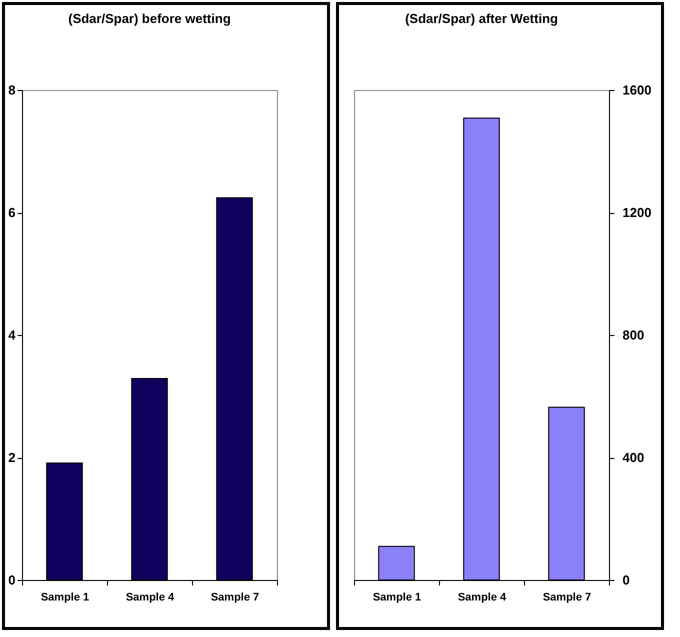  Describe the element at coordinates (626, 580) in the screenshot. I see `y2-tick-label: 0` at that location.